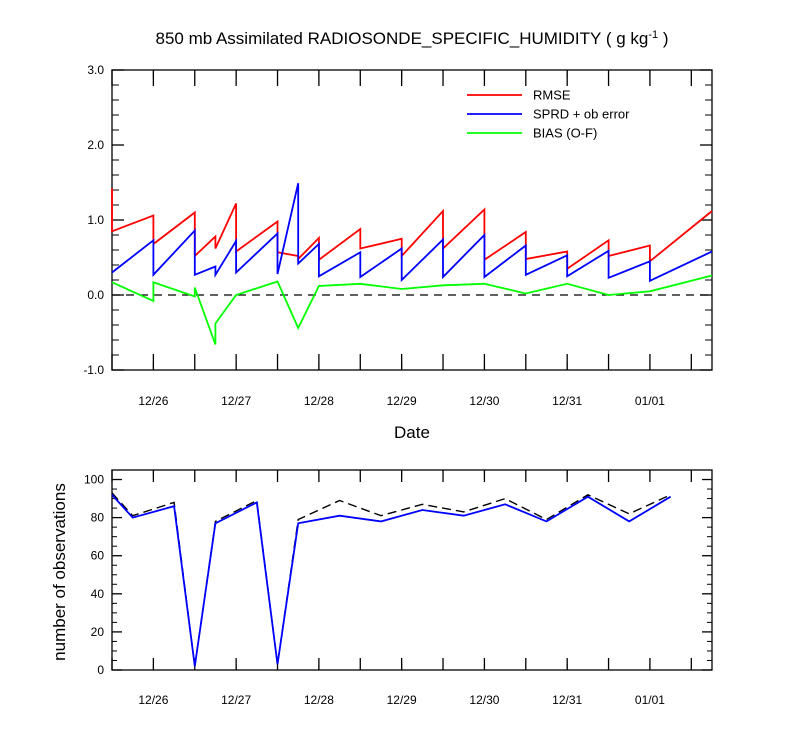 This screenshot has width=800, height=750. I want to click on legend-label-rmse: RMSE, so click(552, 95).